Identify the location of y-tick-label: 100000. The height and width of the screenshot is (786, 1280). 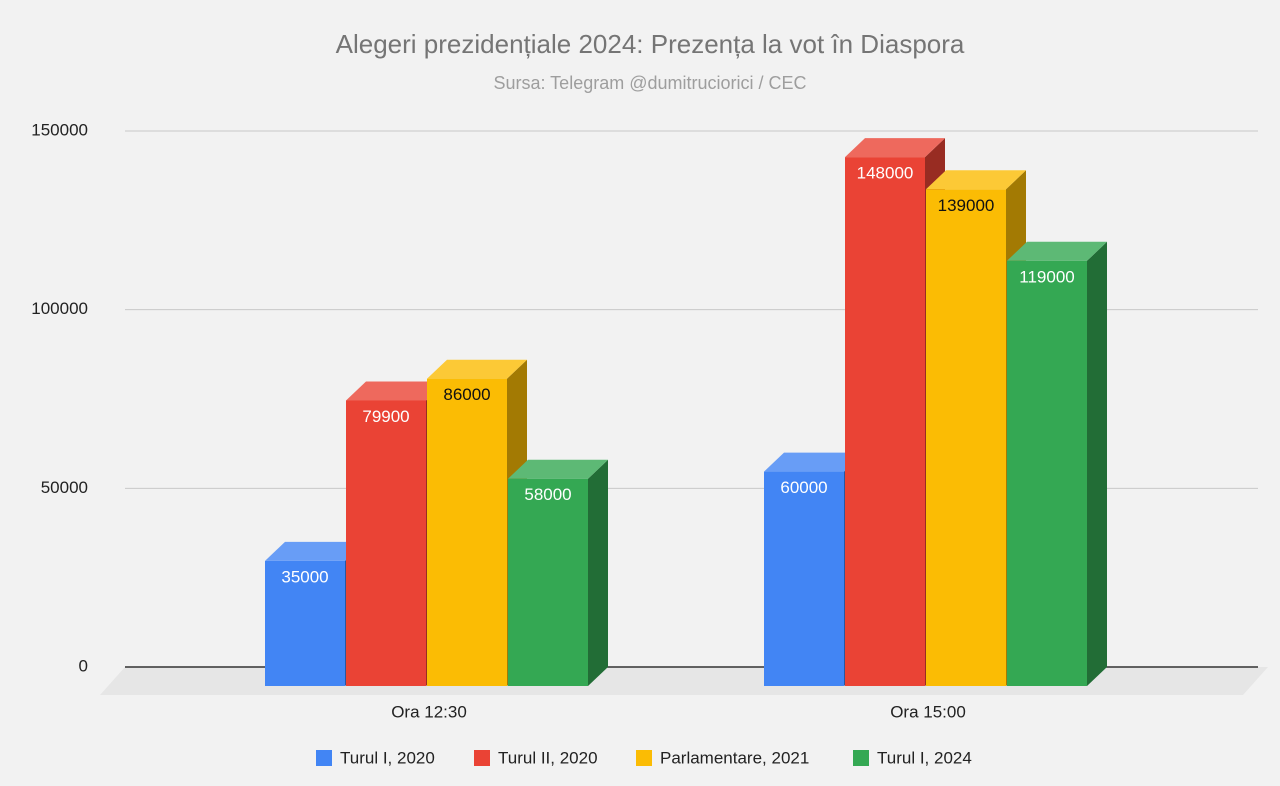
(59, 308).